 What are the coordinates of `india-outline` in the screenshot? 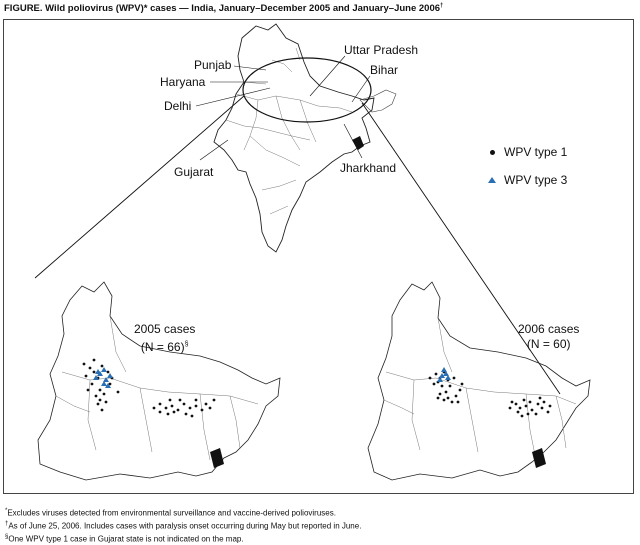 It's located at (294, 138).